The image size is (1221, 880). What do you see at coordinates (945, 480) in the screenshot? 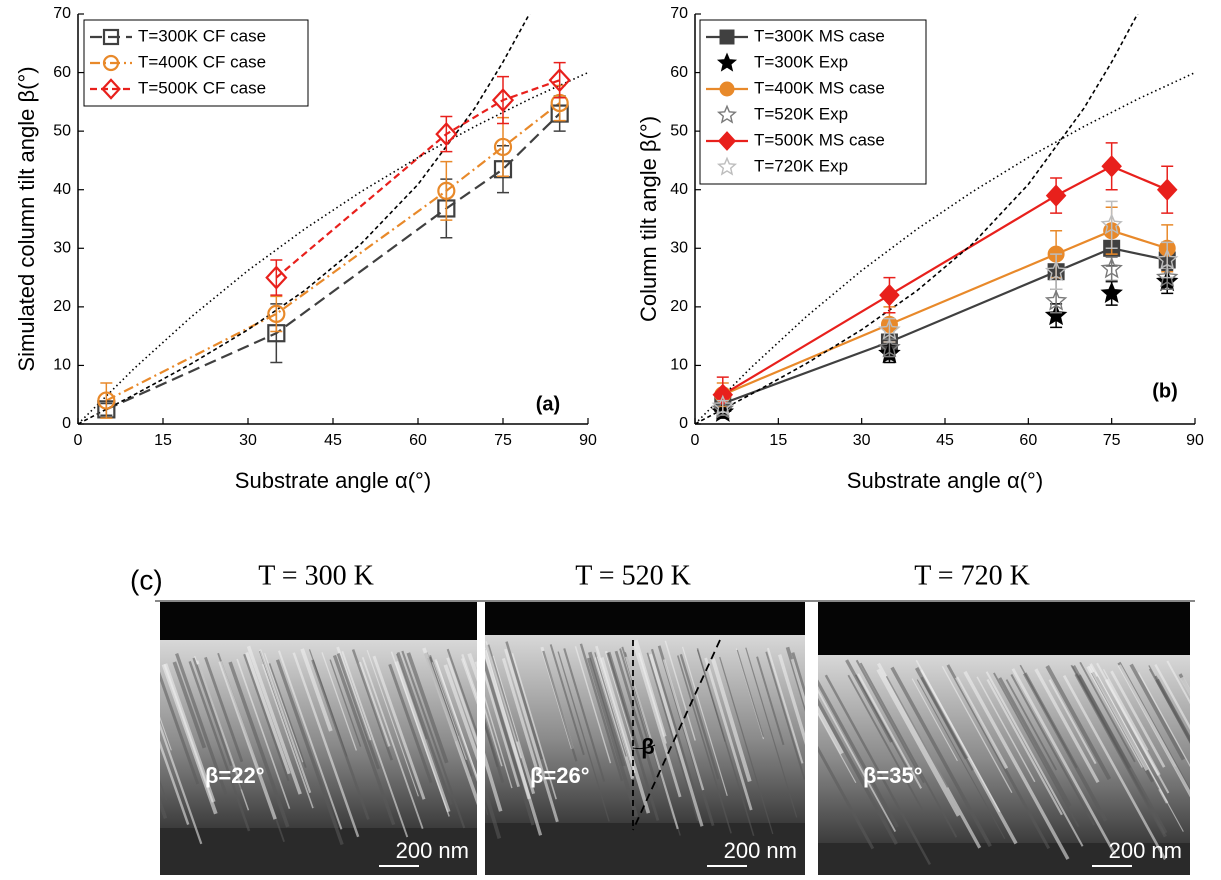
I see `x-axis-title: Substrate angle α(°)` at bounding box center [945, 480].